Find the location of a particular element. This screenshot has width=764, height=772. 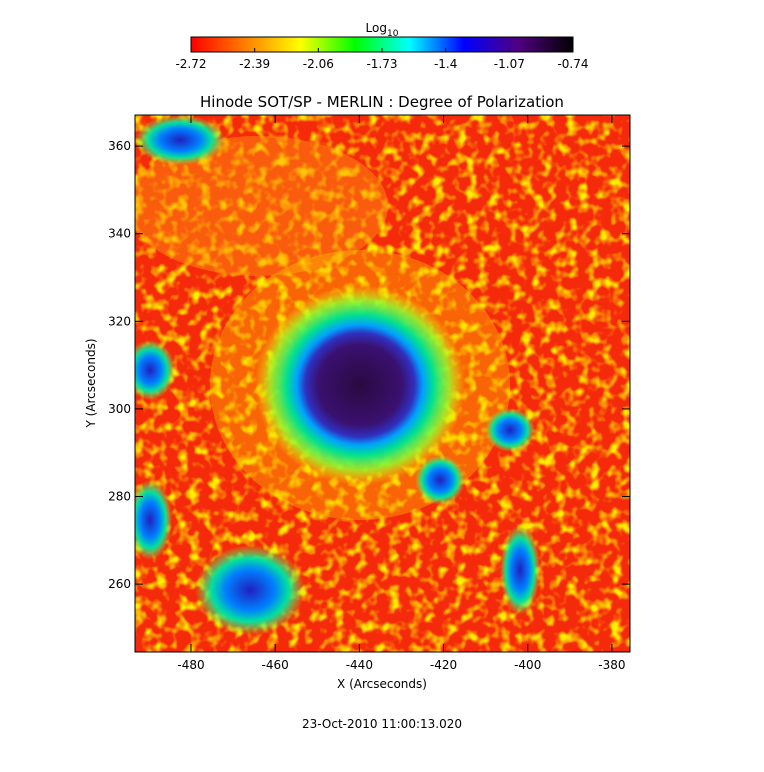

colorbar-tick-label: -2.39 is located at coordinates (254, 64).